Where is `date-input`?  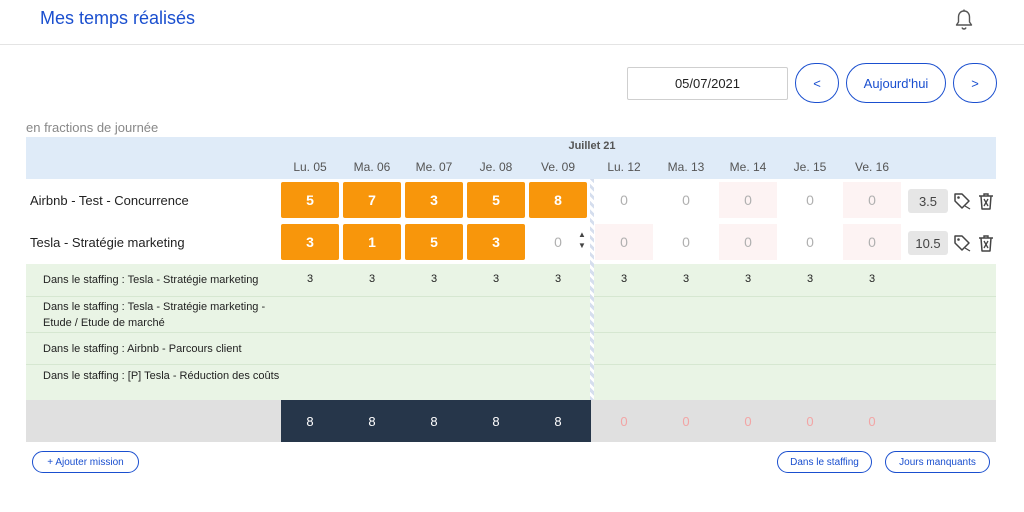 date-input is located at coordinates (707, 83).